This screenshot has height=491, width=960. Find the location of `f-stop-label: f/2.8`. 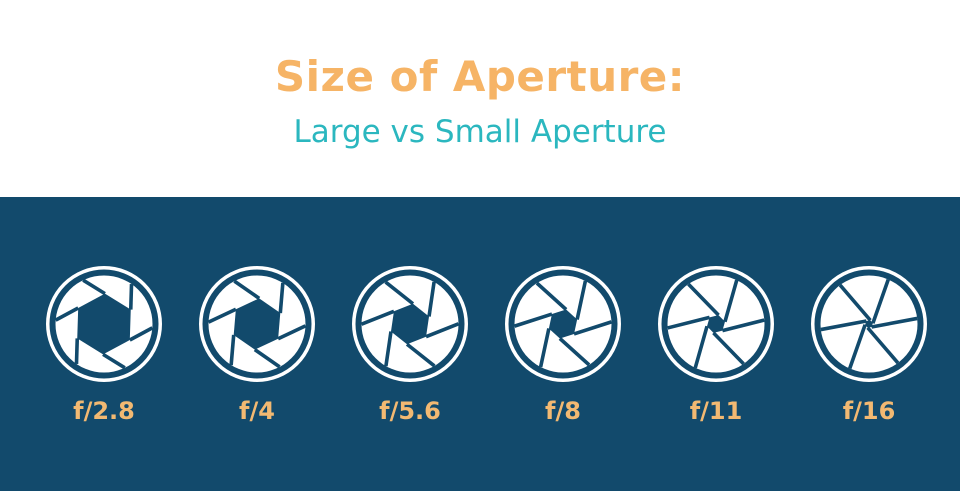

f-stop-label: f/2.8 is located at coordinates (104, 411).